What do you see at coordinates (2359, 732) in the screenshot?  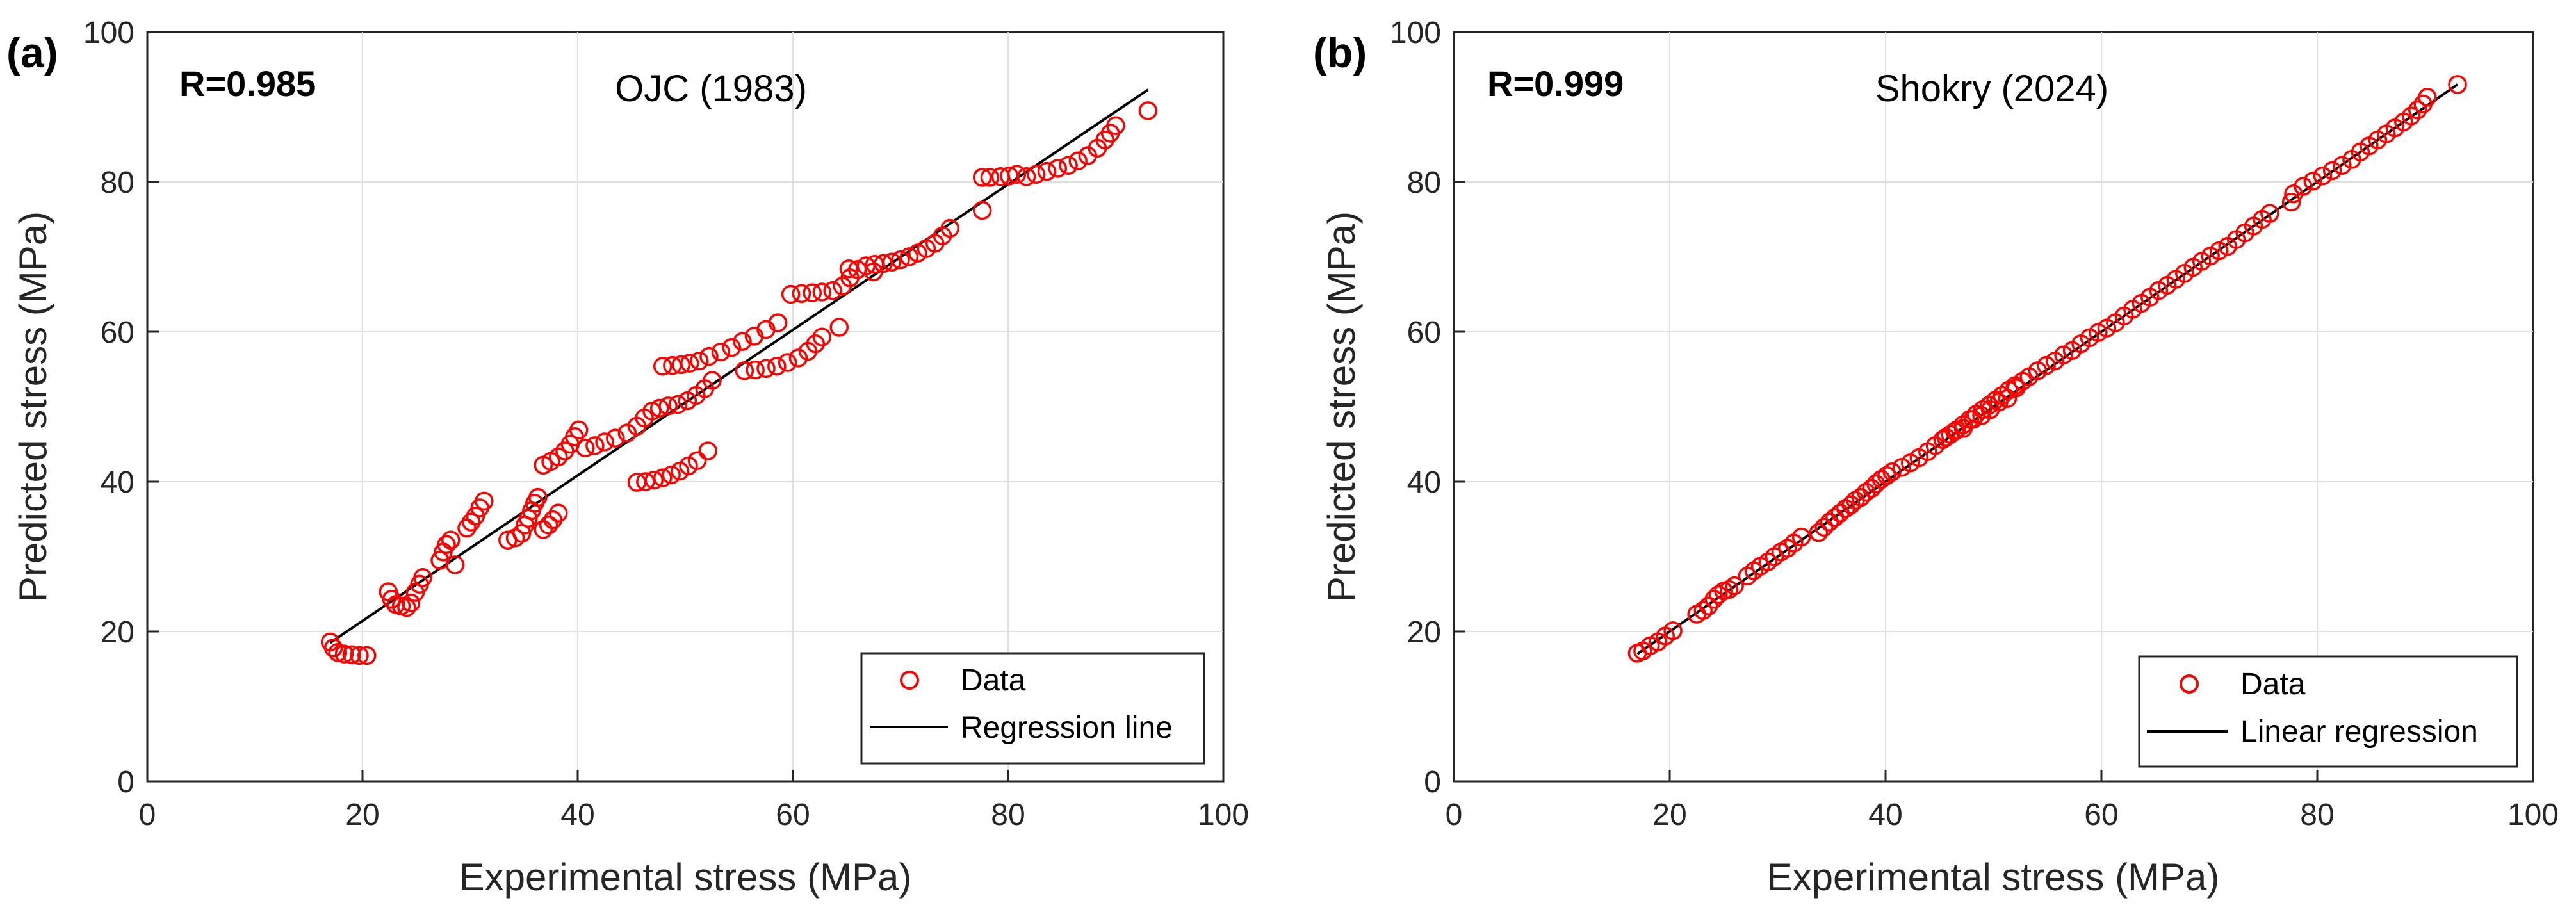 I see `legend-label-line-b: Linear regression` at bounding box center [2359, 732].